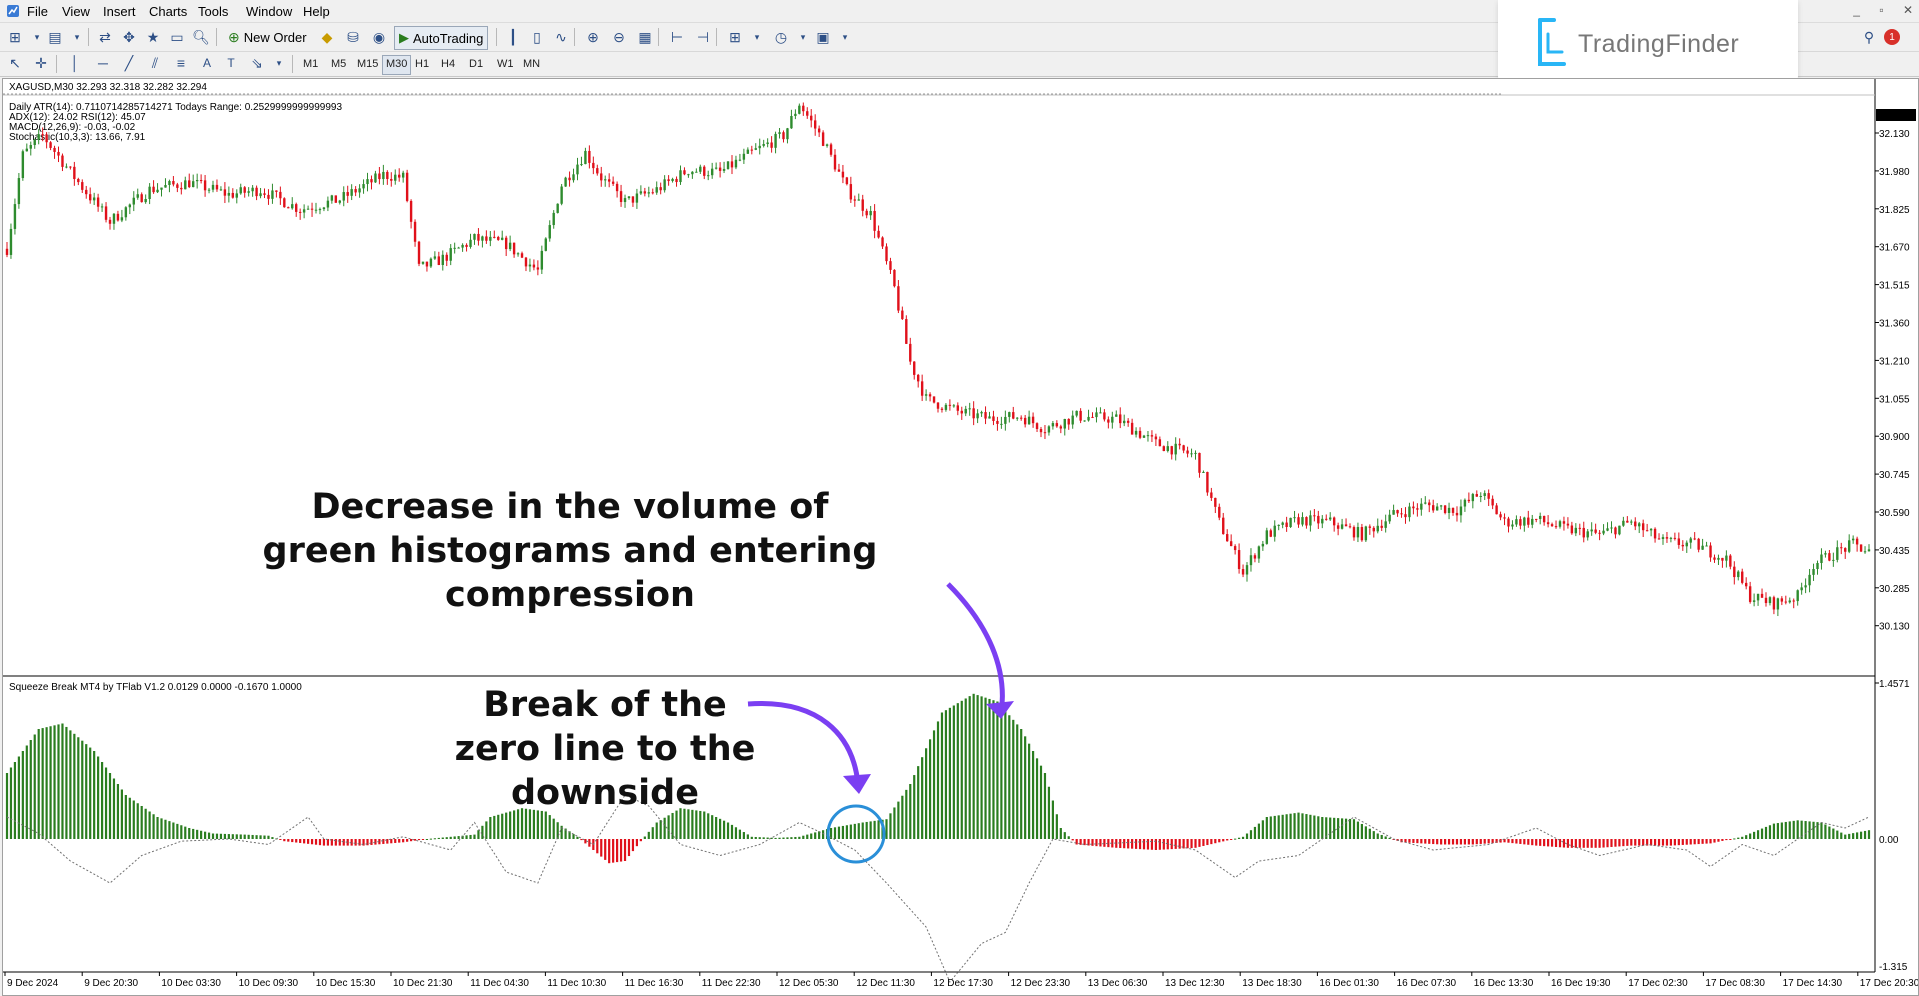 The height and width of the screenshot is (996, 1919). Describe the element at coordinates (216, 37) in the screenshot. I see `toolbar-separator` at that location.